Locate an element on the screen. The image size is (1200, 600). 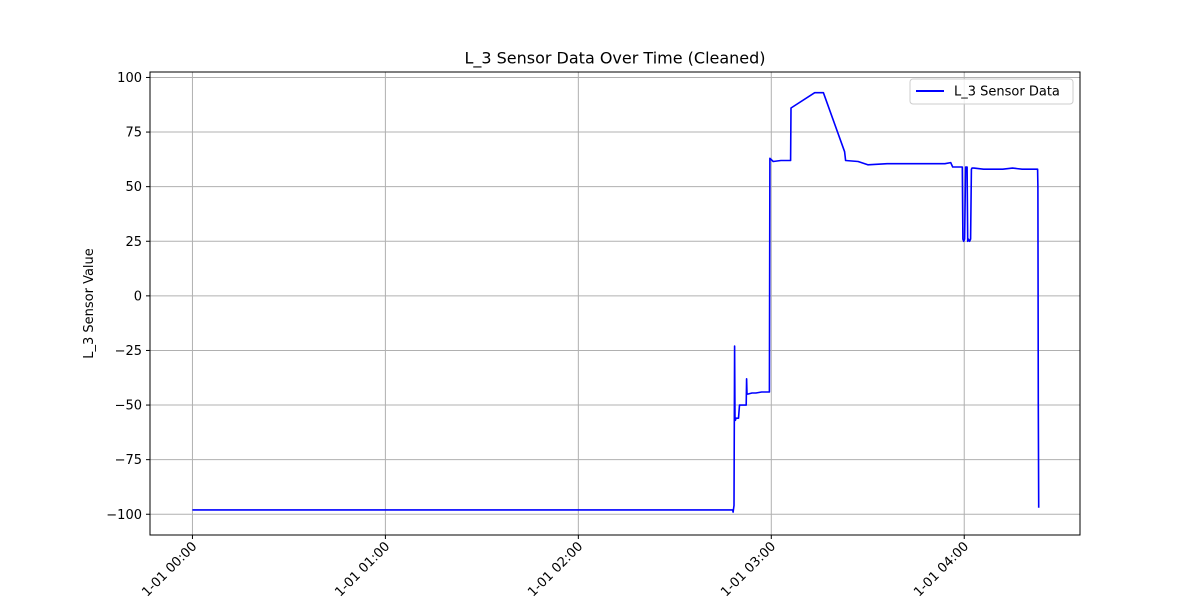
y-tick-label: 25 is located at coordinates (133, 242).